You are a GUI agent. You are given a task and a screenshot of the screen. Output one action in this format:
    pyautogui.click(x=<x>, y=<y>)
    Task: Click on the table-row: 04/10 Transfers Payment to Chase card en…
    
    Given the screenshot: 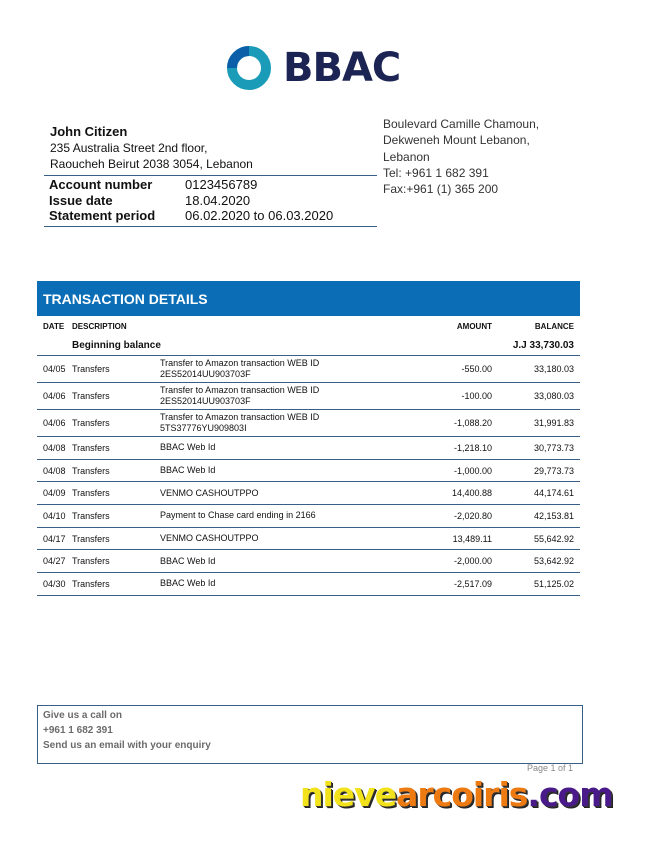 What is the action you would take?
    pyautogui.click(x=308, y=516)
    